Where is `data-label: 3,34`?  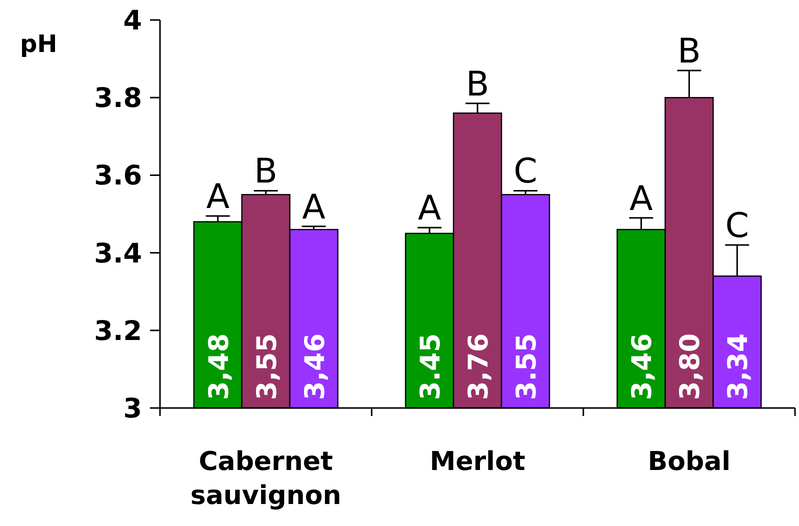
data-label: 3,34 is located at coordinates (738, 366).